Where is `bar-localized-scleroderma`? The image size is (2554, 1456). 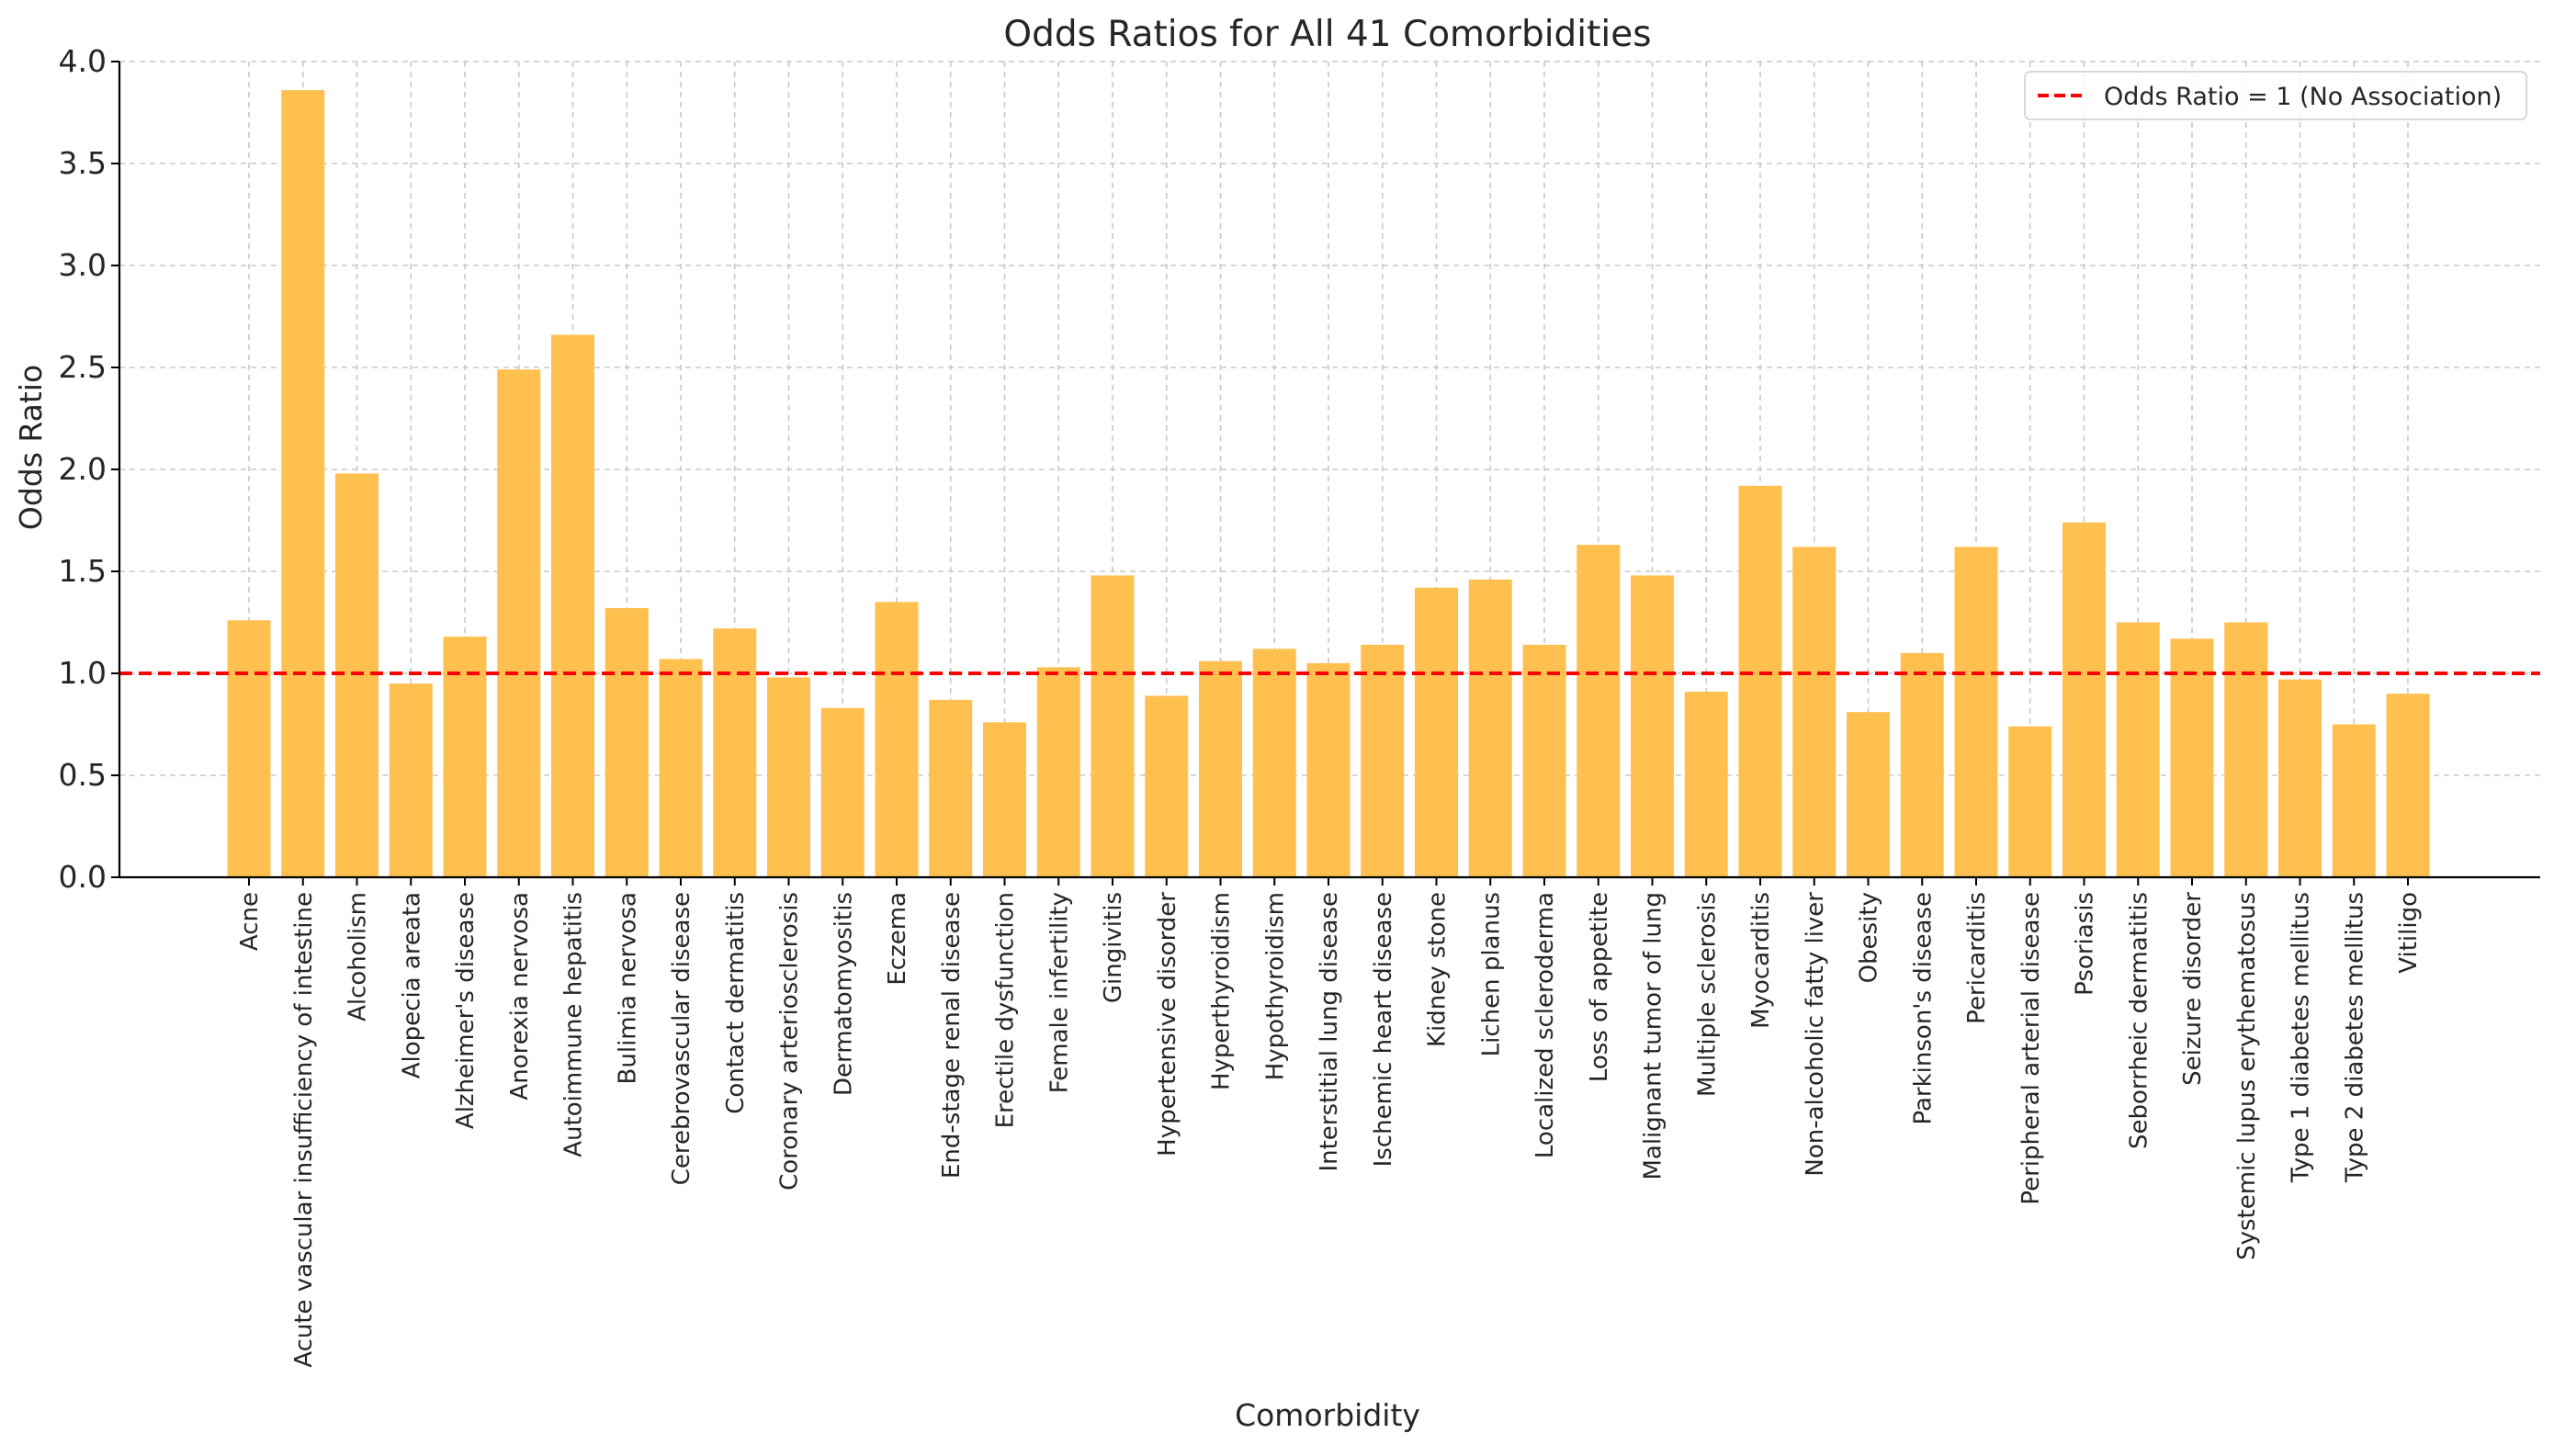
bar-localized-scleroderma is located at coordinates (1544, 760).